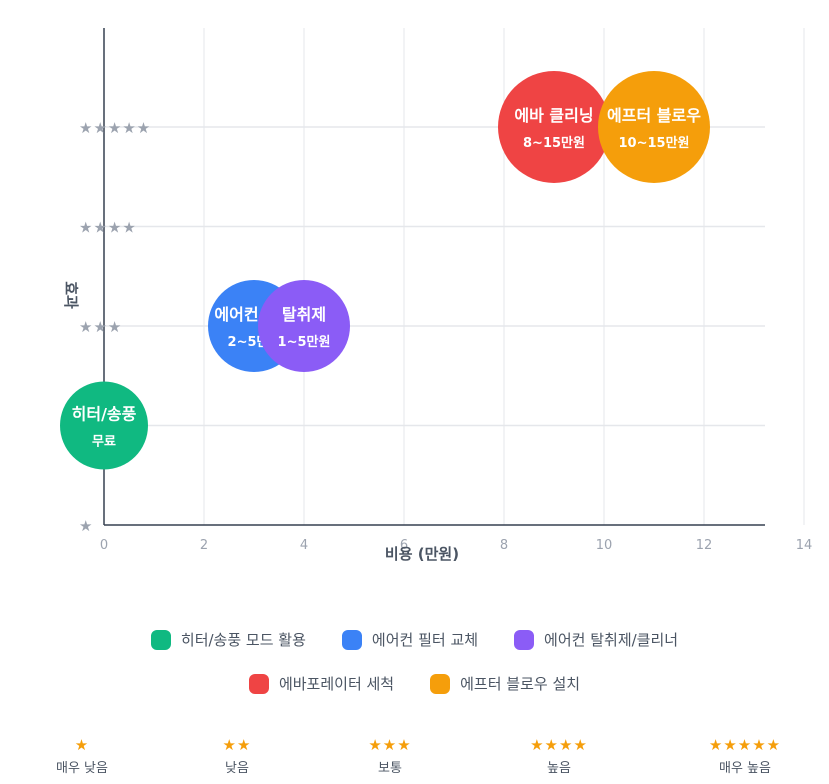 The image size is (829, 784). I want to click on x-axis-label: 비용 (만원), so click(422, 554).